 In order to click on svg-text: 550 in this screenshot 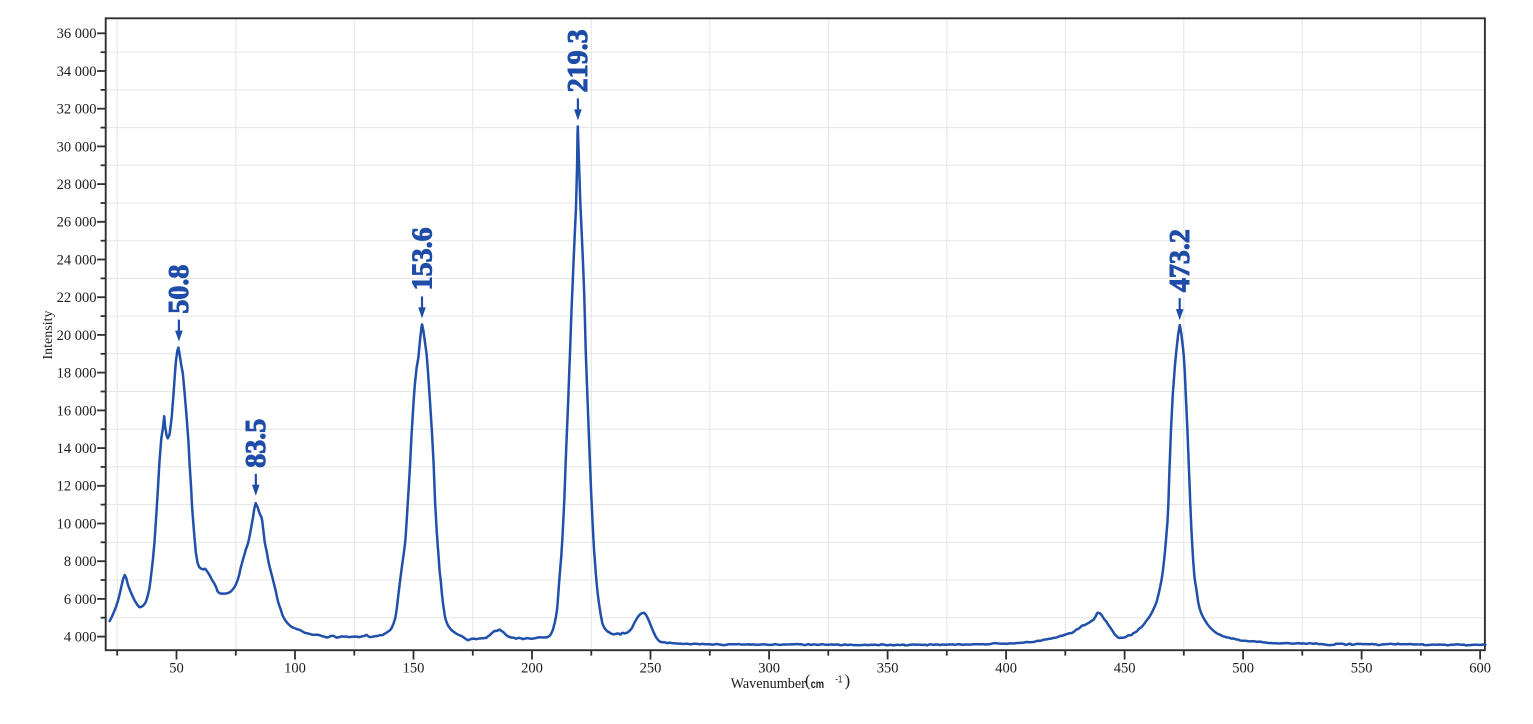, I will do `click(1362, 668)`.